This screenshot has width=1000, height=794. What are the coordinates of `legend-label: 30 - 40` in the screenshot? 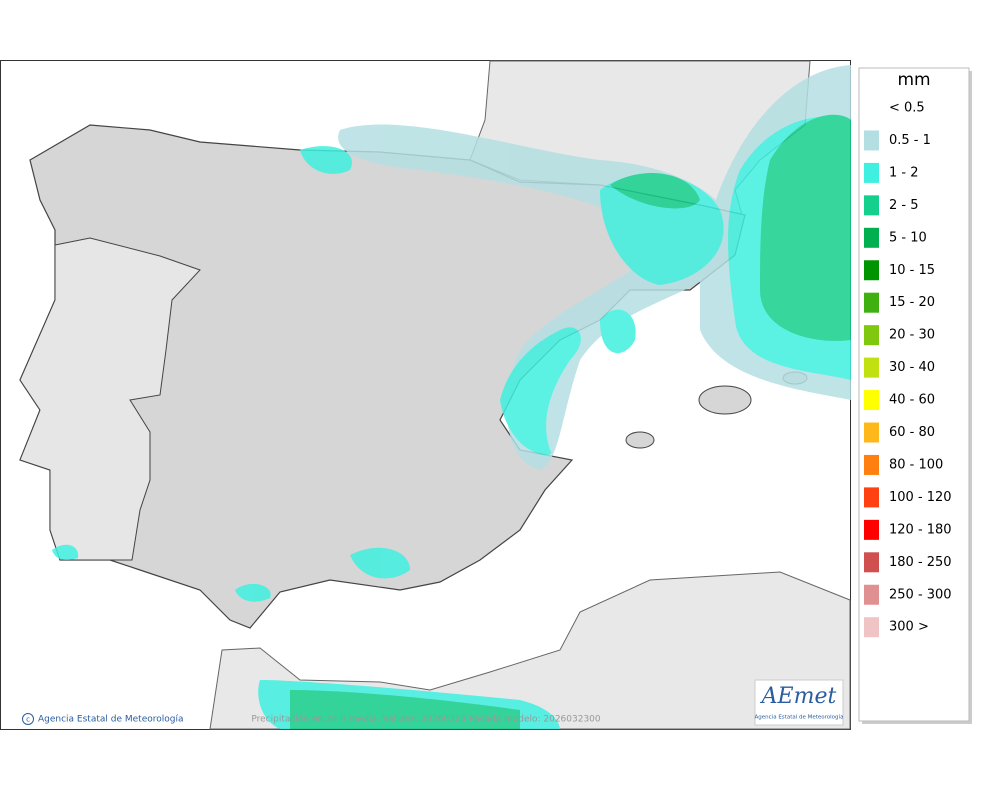 It's located at (912, 367).